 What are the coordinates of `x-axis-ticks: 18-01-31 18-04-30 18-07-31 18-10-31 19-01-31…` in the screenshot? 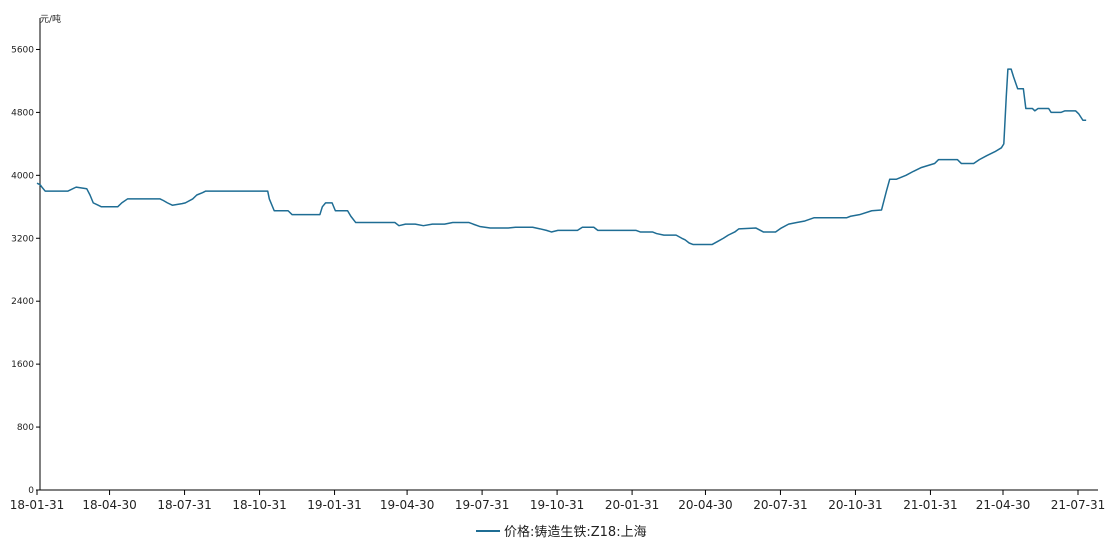 It's located at (557, 501).